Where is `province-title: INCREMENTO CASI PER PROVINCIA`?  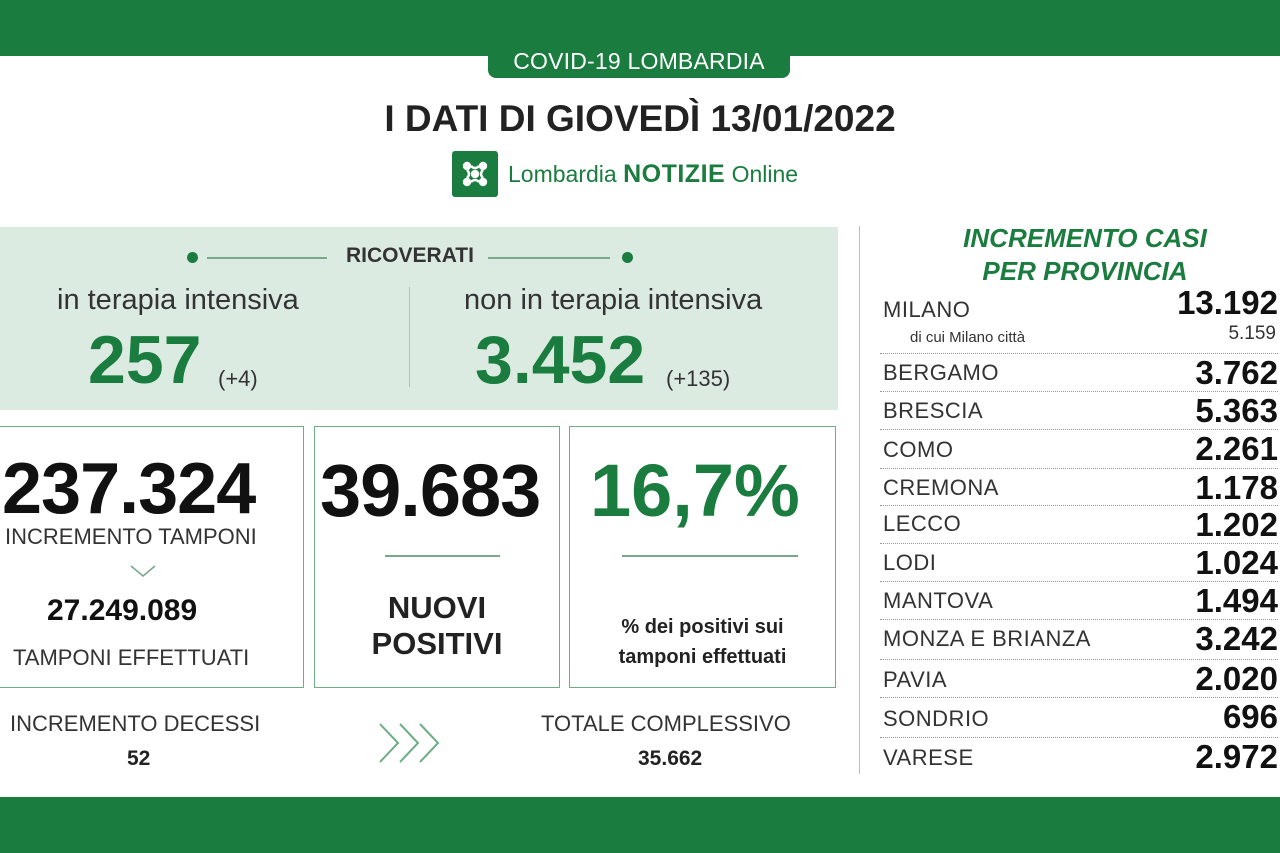 province-title: INCREMENTO CASI PER PROVINCIA is located at coordinates (1085, 255).